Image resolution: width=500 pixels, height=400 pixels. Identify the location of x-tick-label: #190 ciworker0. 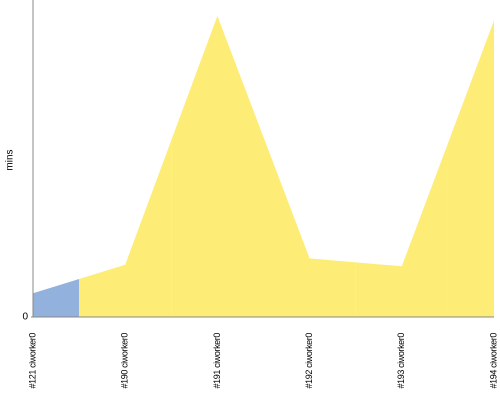
(125, 361).